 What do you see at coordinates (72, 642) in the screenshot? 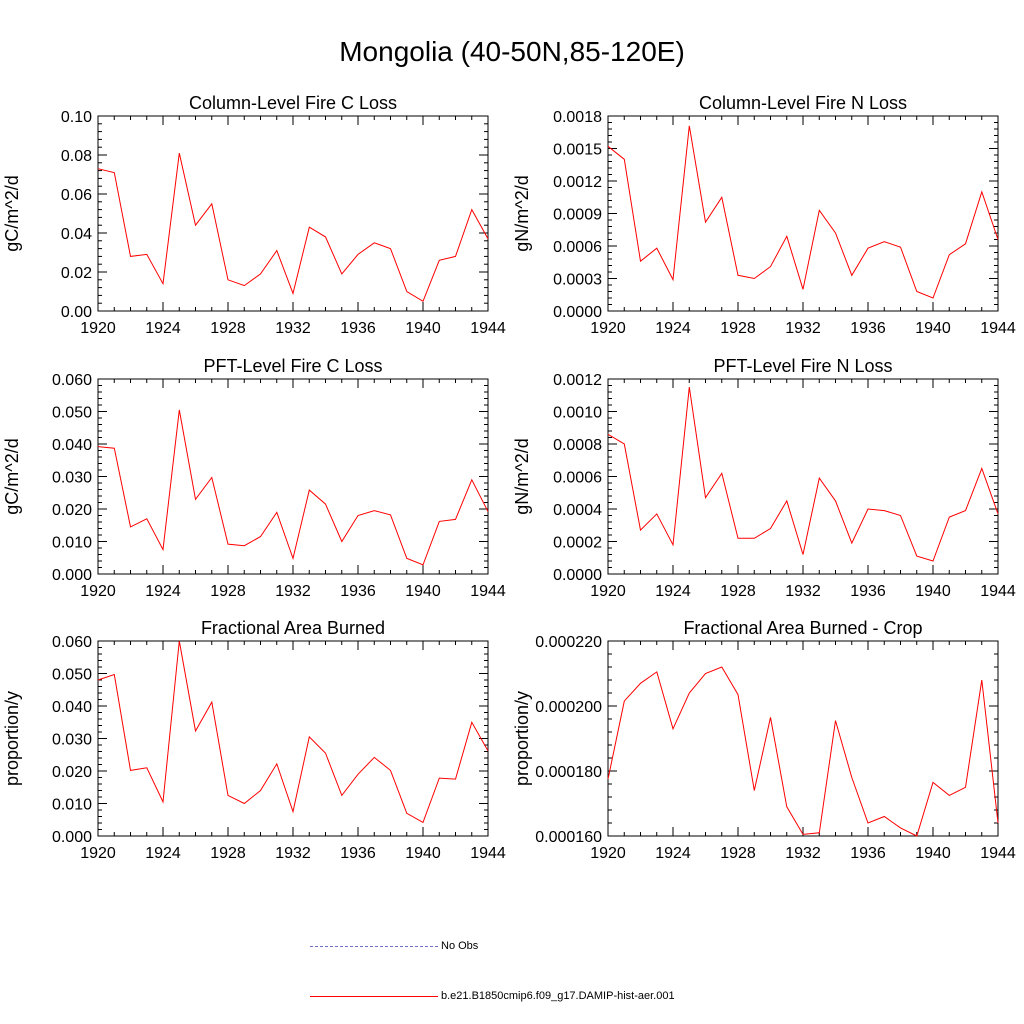
I see `y-tick-label: 0.060` at bounding box center [72, 642].